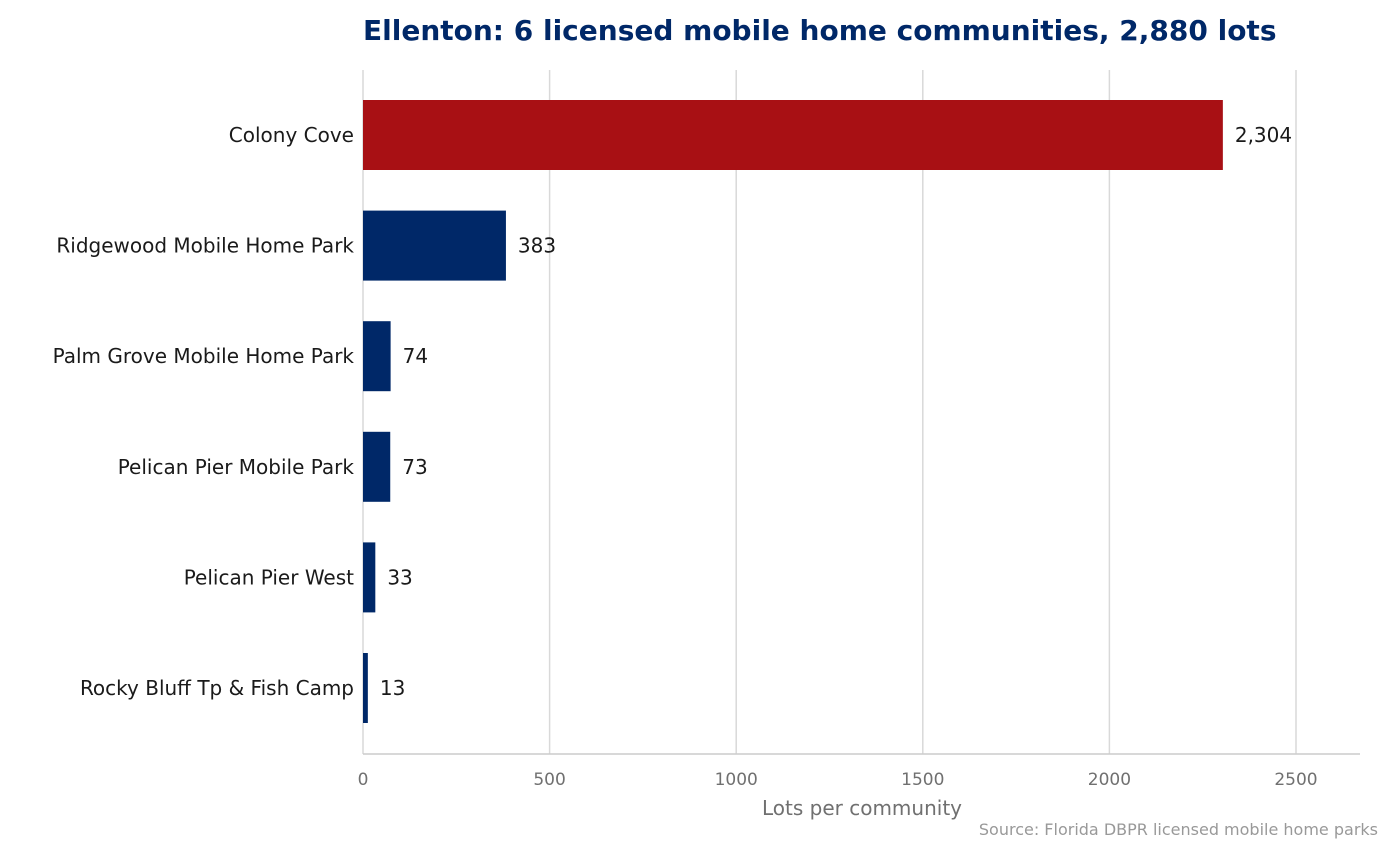 The height and width of the screenshot is (855, 1395). Describe the element at coordinates (537, 246) in the screenshot. I see `value-label: 383` at that location.